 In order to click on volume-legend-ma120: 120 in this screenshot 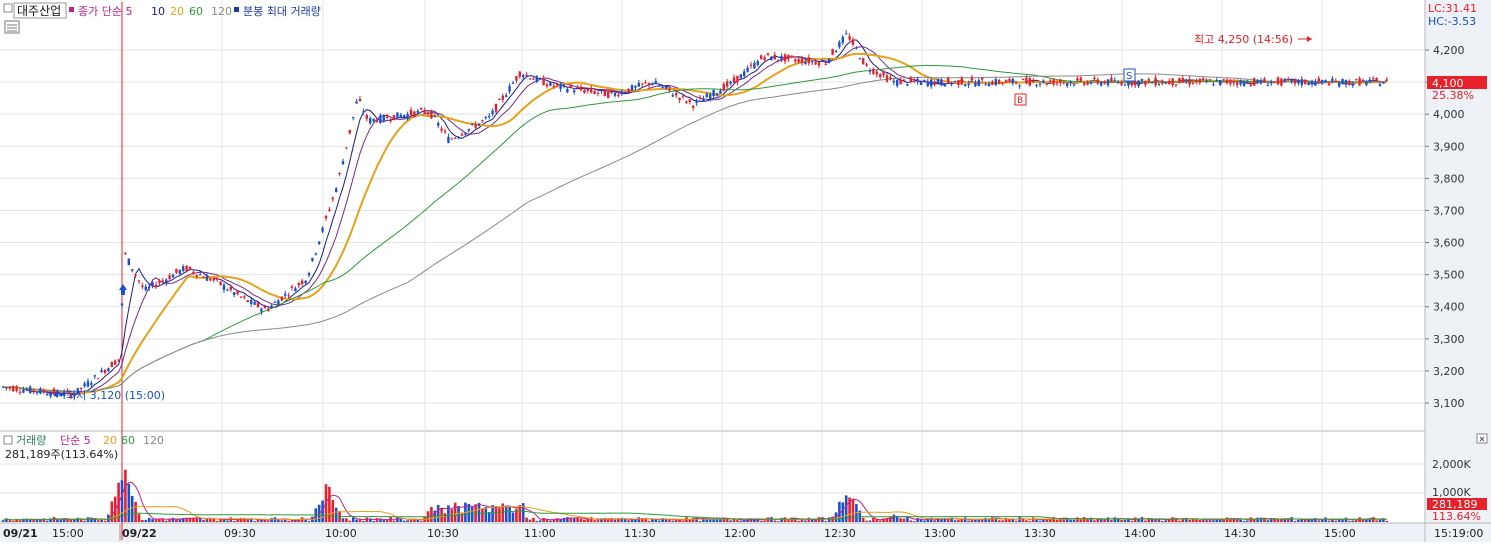, I will do `click(153, 440)`.